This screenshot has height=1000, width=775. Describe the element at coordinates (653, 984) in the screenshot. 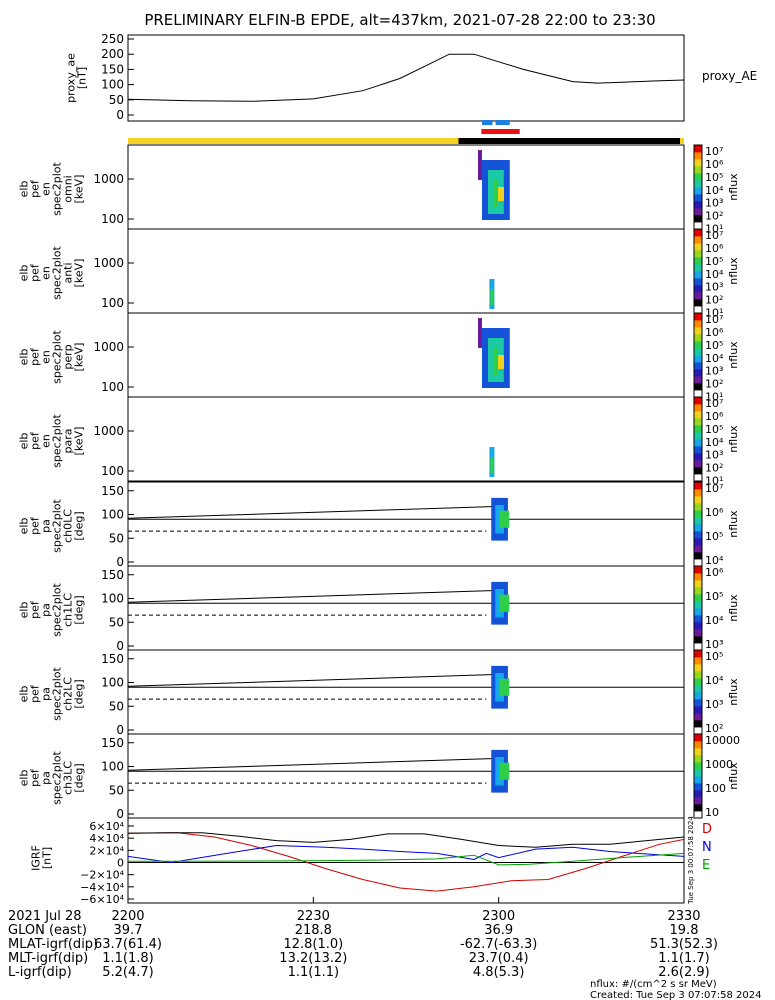

I see `footer-units: nflux: #/(cm^2 s sr MeV)` at that location.